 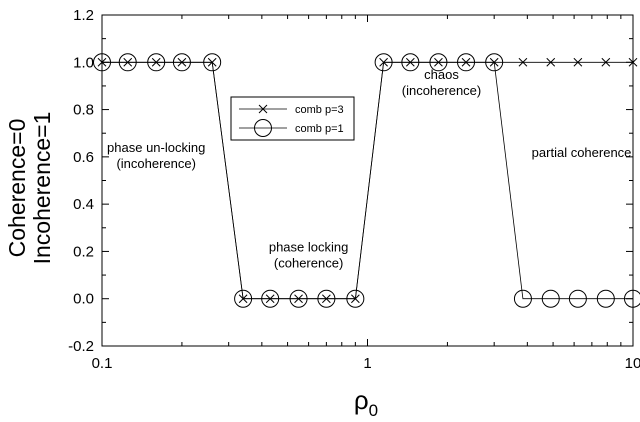 What do you see at coordinates (83, 62) in the screenshot?
I see `y-tick-label: 1.0` at bounding box center [83, 62].